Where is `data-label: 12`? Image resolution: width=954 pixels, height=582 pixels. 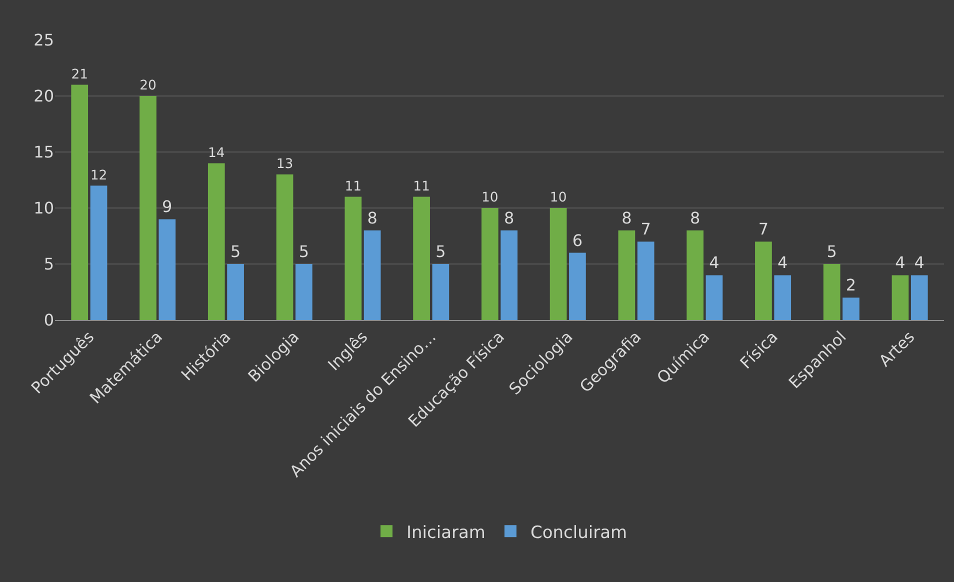 data-label: 12 is located at coordinates (99, 176).